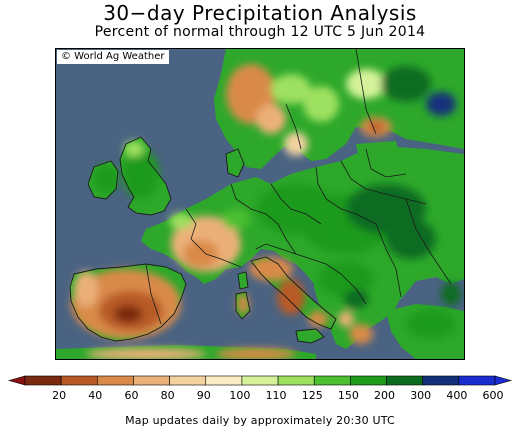 This screenshot has width=520, height=436. What do you see at coordinates (378, 156) in the screenshot?
I see `baltics` at bounding box center [378, 156].